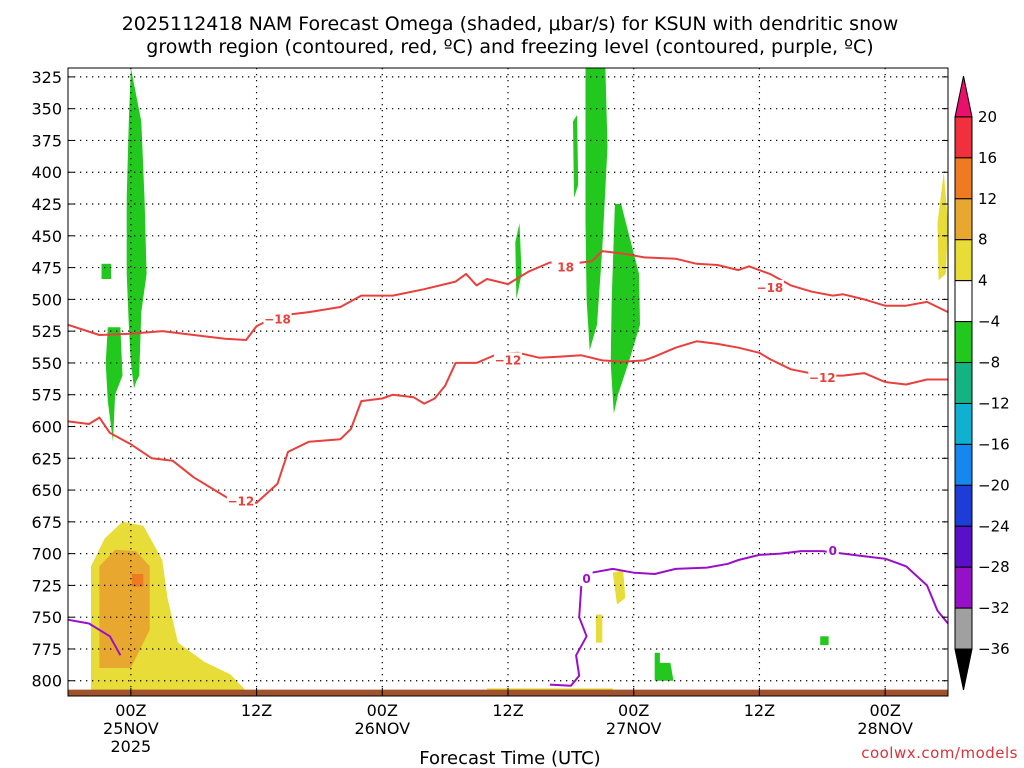  I want to click on colorbar-tick-label-11: −28, so click(994, 567).